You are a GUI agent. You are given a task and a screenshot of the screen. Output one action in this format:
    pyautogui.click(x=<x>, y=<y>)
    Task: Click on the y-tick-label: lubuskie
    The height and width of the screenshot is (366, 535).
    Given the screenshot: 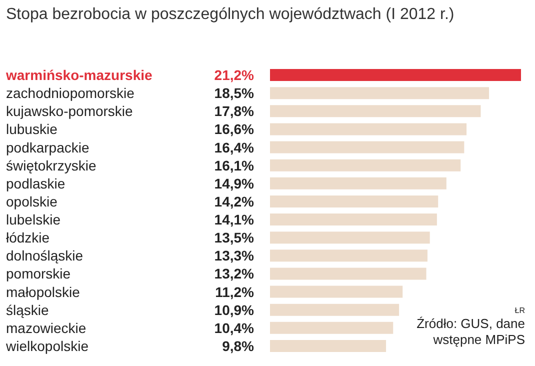 What is the action you would take?
    pyautogui.click(x=32, y=129)
    